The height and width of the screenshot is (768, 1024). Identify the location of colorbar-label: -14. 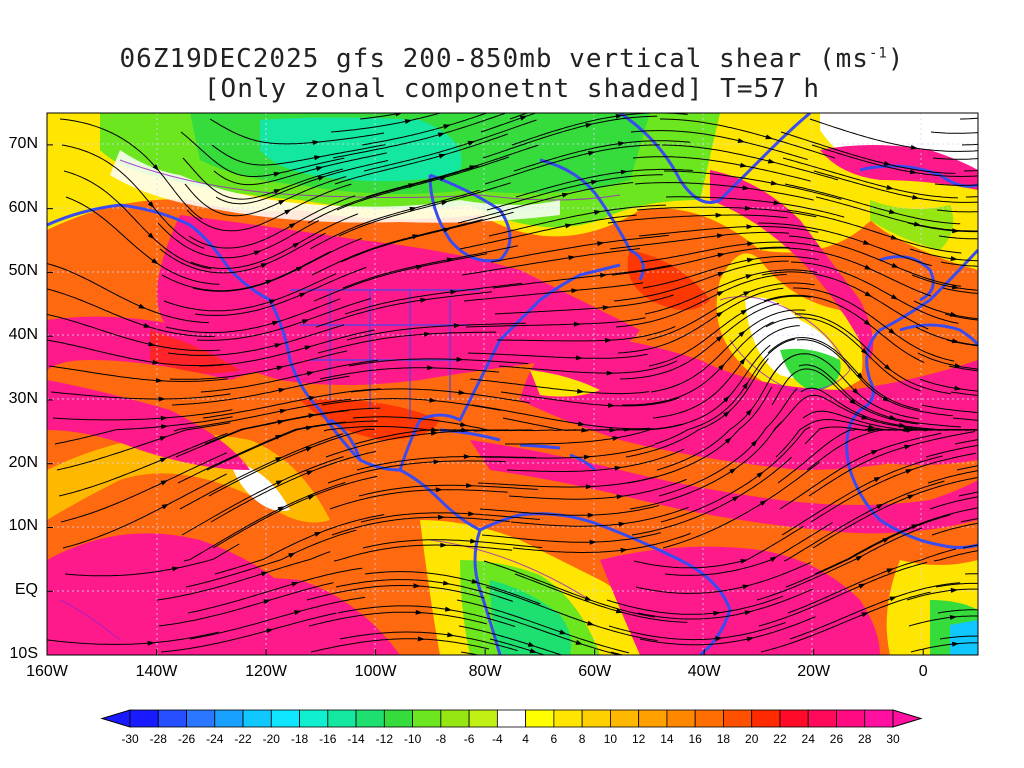
(356, 739).